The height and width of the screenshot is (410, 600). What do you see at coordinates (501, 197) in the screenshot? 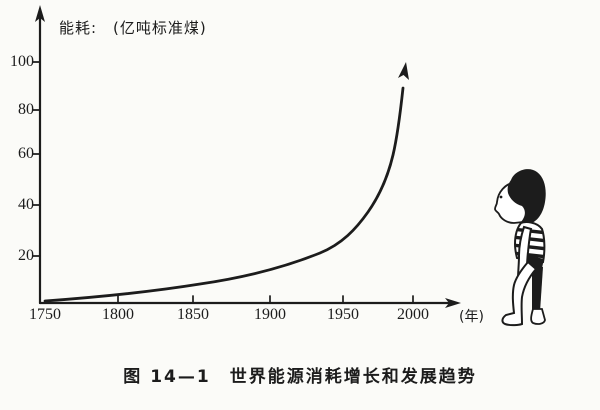
I see `child-eye` at bounding box center [501, 197].